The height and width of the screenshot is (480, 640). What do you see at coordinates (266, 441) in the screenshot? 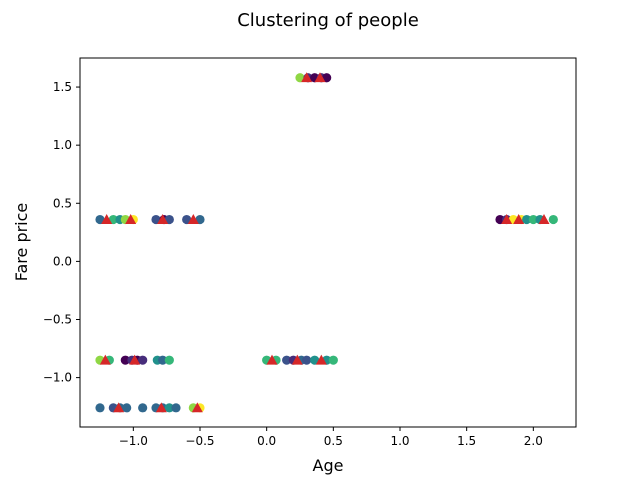
I see `x-tick-label: 0.0` at bounding box center [266, 441].